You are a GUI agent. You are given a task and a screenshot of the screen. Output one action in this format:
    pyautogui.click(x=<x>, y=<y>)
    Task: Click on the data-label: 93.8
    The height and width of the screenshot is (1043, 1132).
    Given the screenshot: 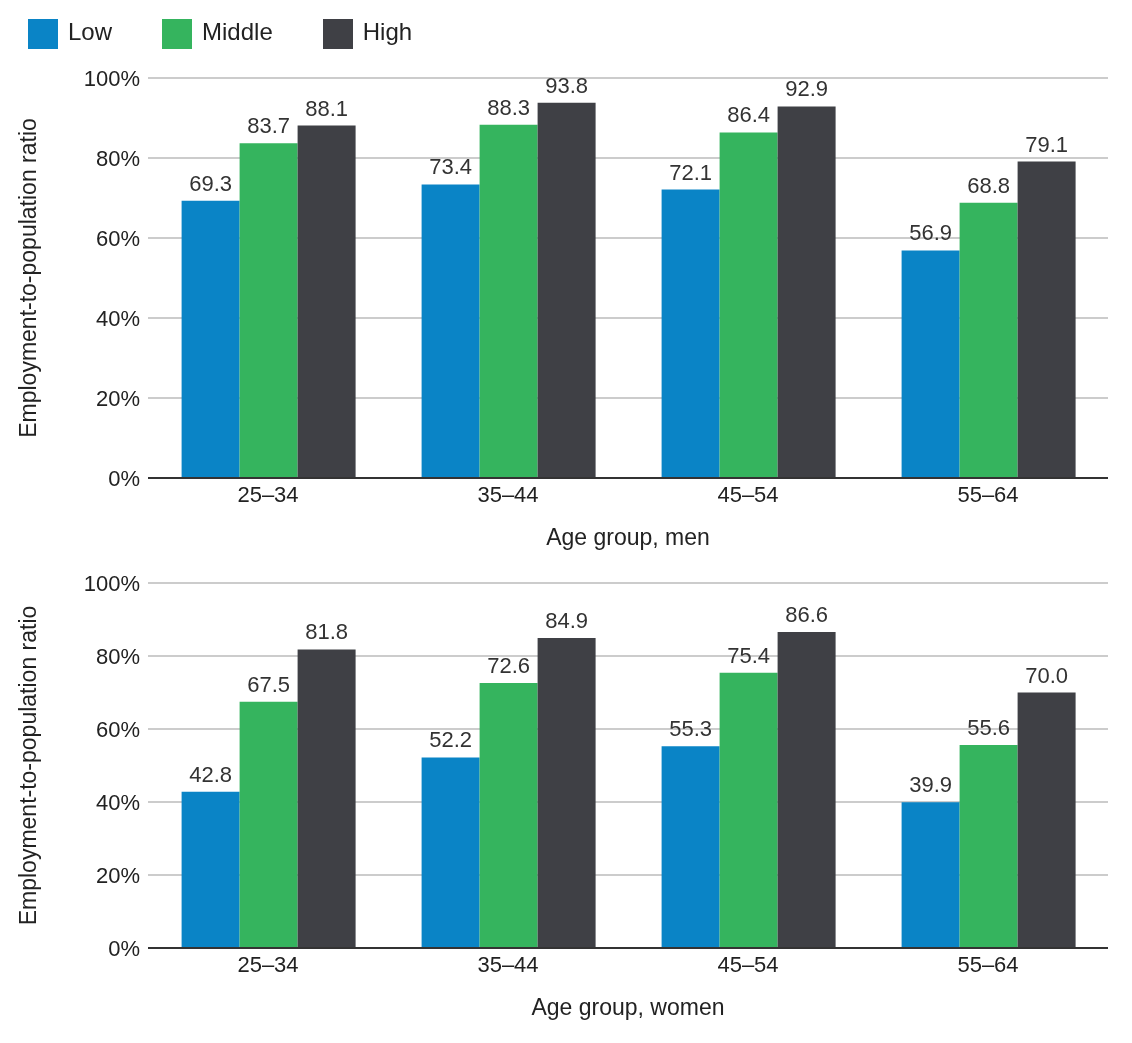 What is the action you would take?
    pyautogui.click(x=567, y=85)
    